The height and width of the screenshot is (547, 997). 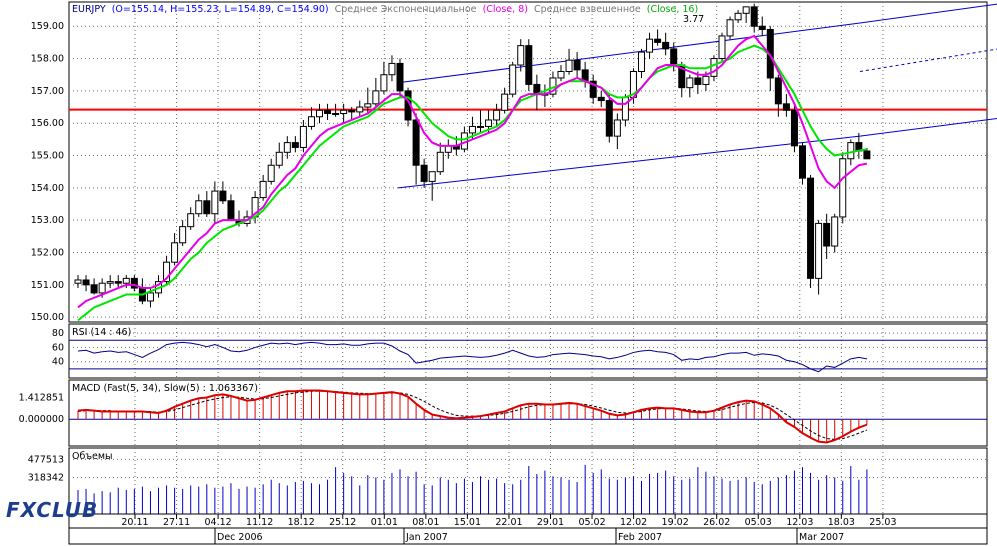 I want to click on month-axis: Dec 2006 Jan 2007 Feb 2007 Mar 2007, so click(x=529, y=536).